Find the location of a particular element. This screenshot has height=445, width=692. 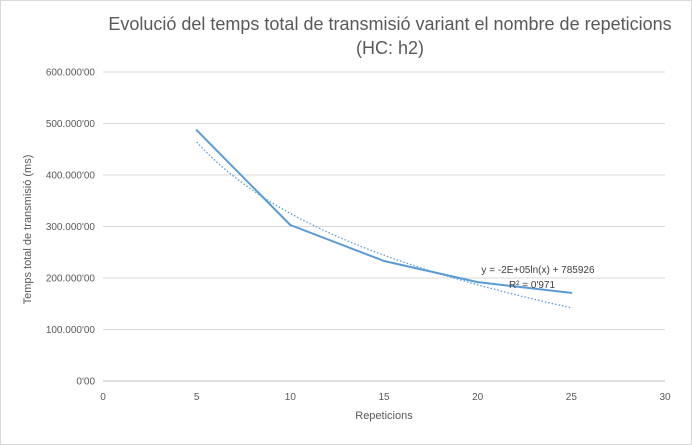

x-tick-label: 25 is located at coordinates (572, 397).